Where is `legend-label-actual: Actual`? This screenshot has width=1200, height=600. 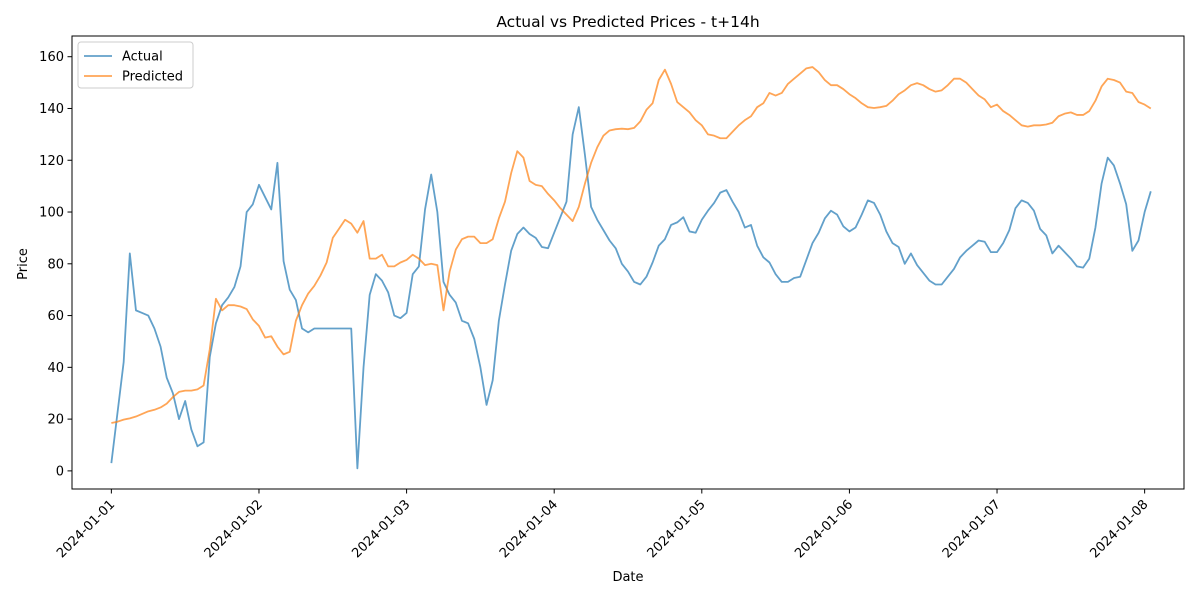
legend-label-actual: Actual is located at coordinates (142, 57).